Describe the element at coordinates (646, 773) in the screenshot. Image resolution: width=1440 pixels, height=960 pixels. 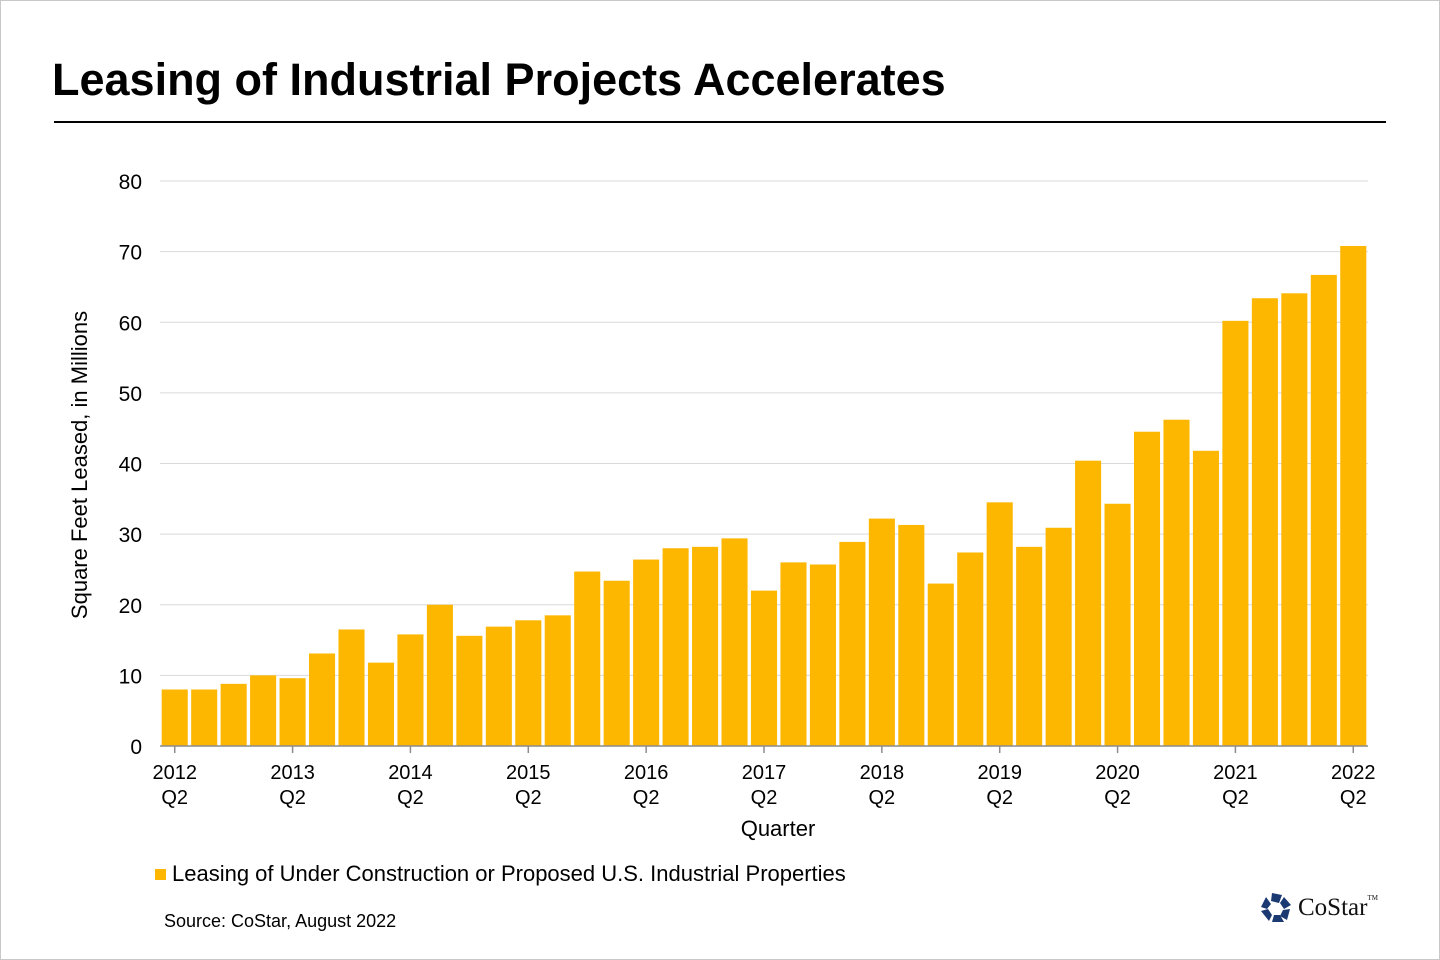
I see `x-tick-label-year: 2016` at that location.